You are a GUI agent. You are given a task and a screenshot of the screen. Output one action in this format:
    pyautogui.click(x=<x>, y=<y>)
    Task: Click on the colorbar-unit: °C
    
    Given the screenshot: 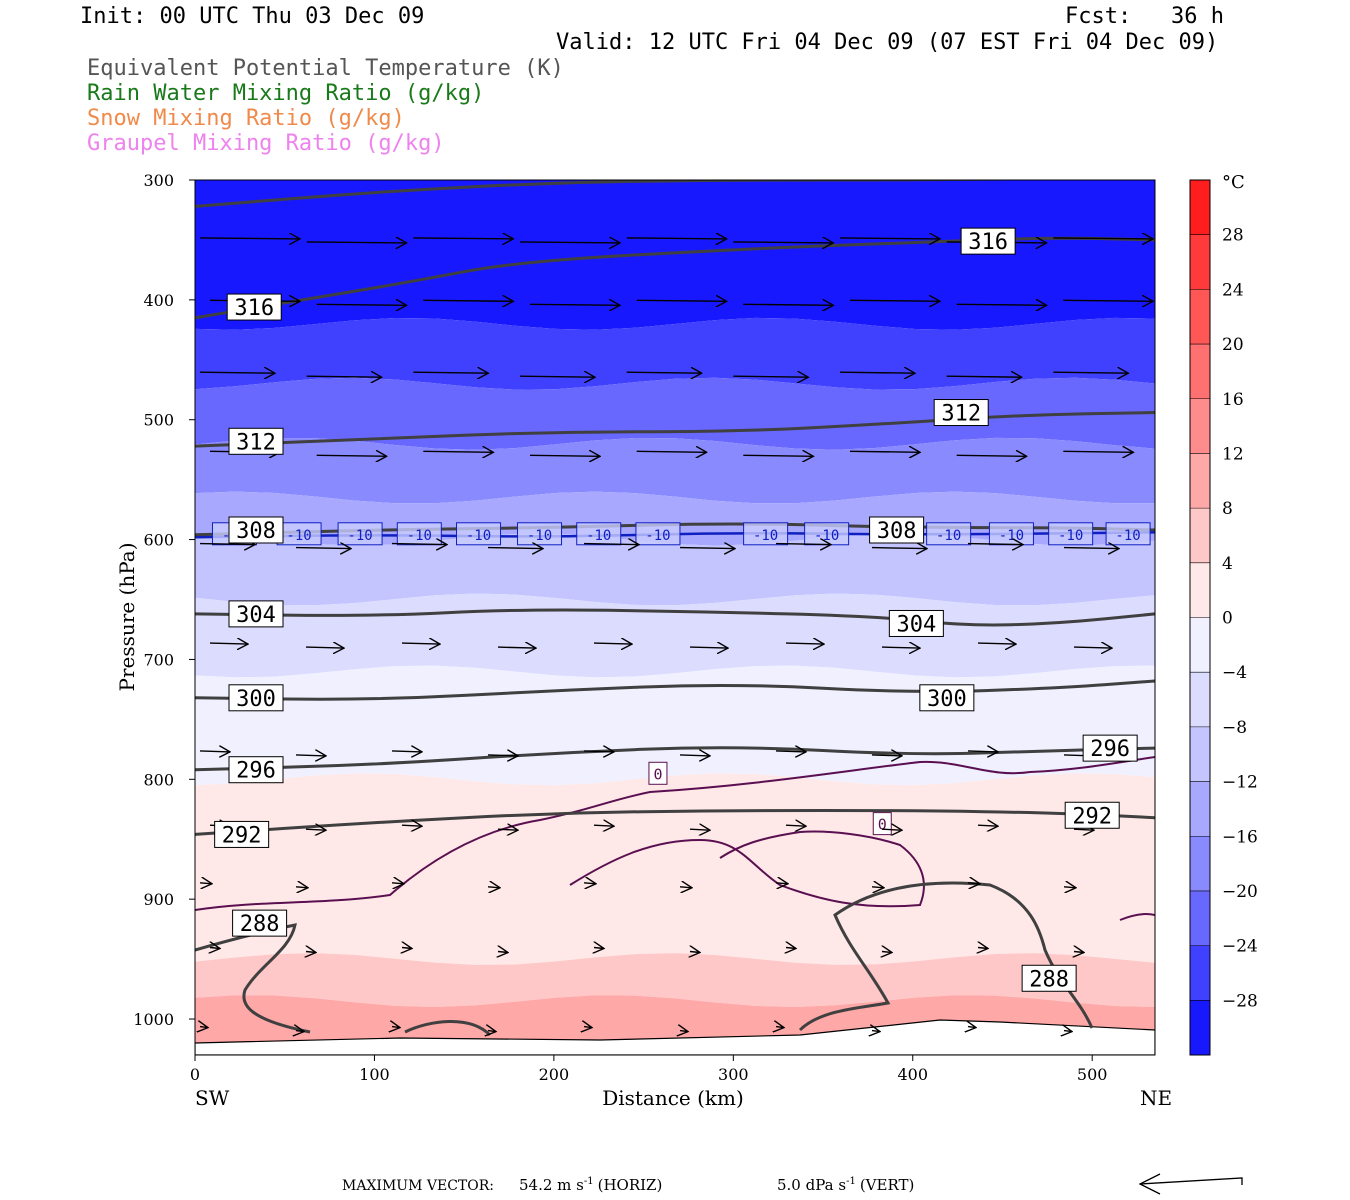 What is the action you would take?
    pyautogui.click(x=1233, y=182)
    